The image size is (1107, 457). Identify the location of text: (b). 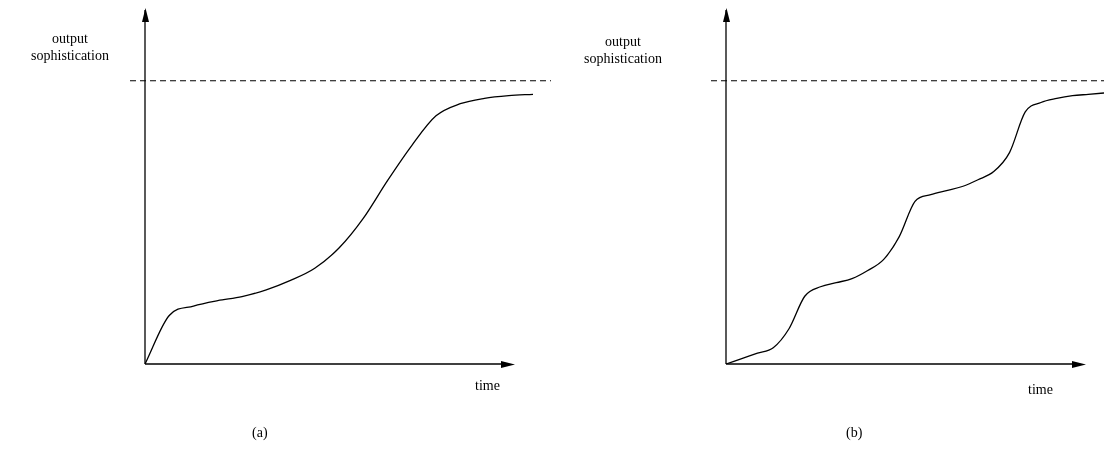
(854, 433).